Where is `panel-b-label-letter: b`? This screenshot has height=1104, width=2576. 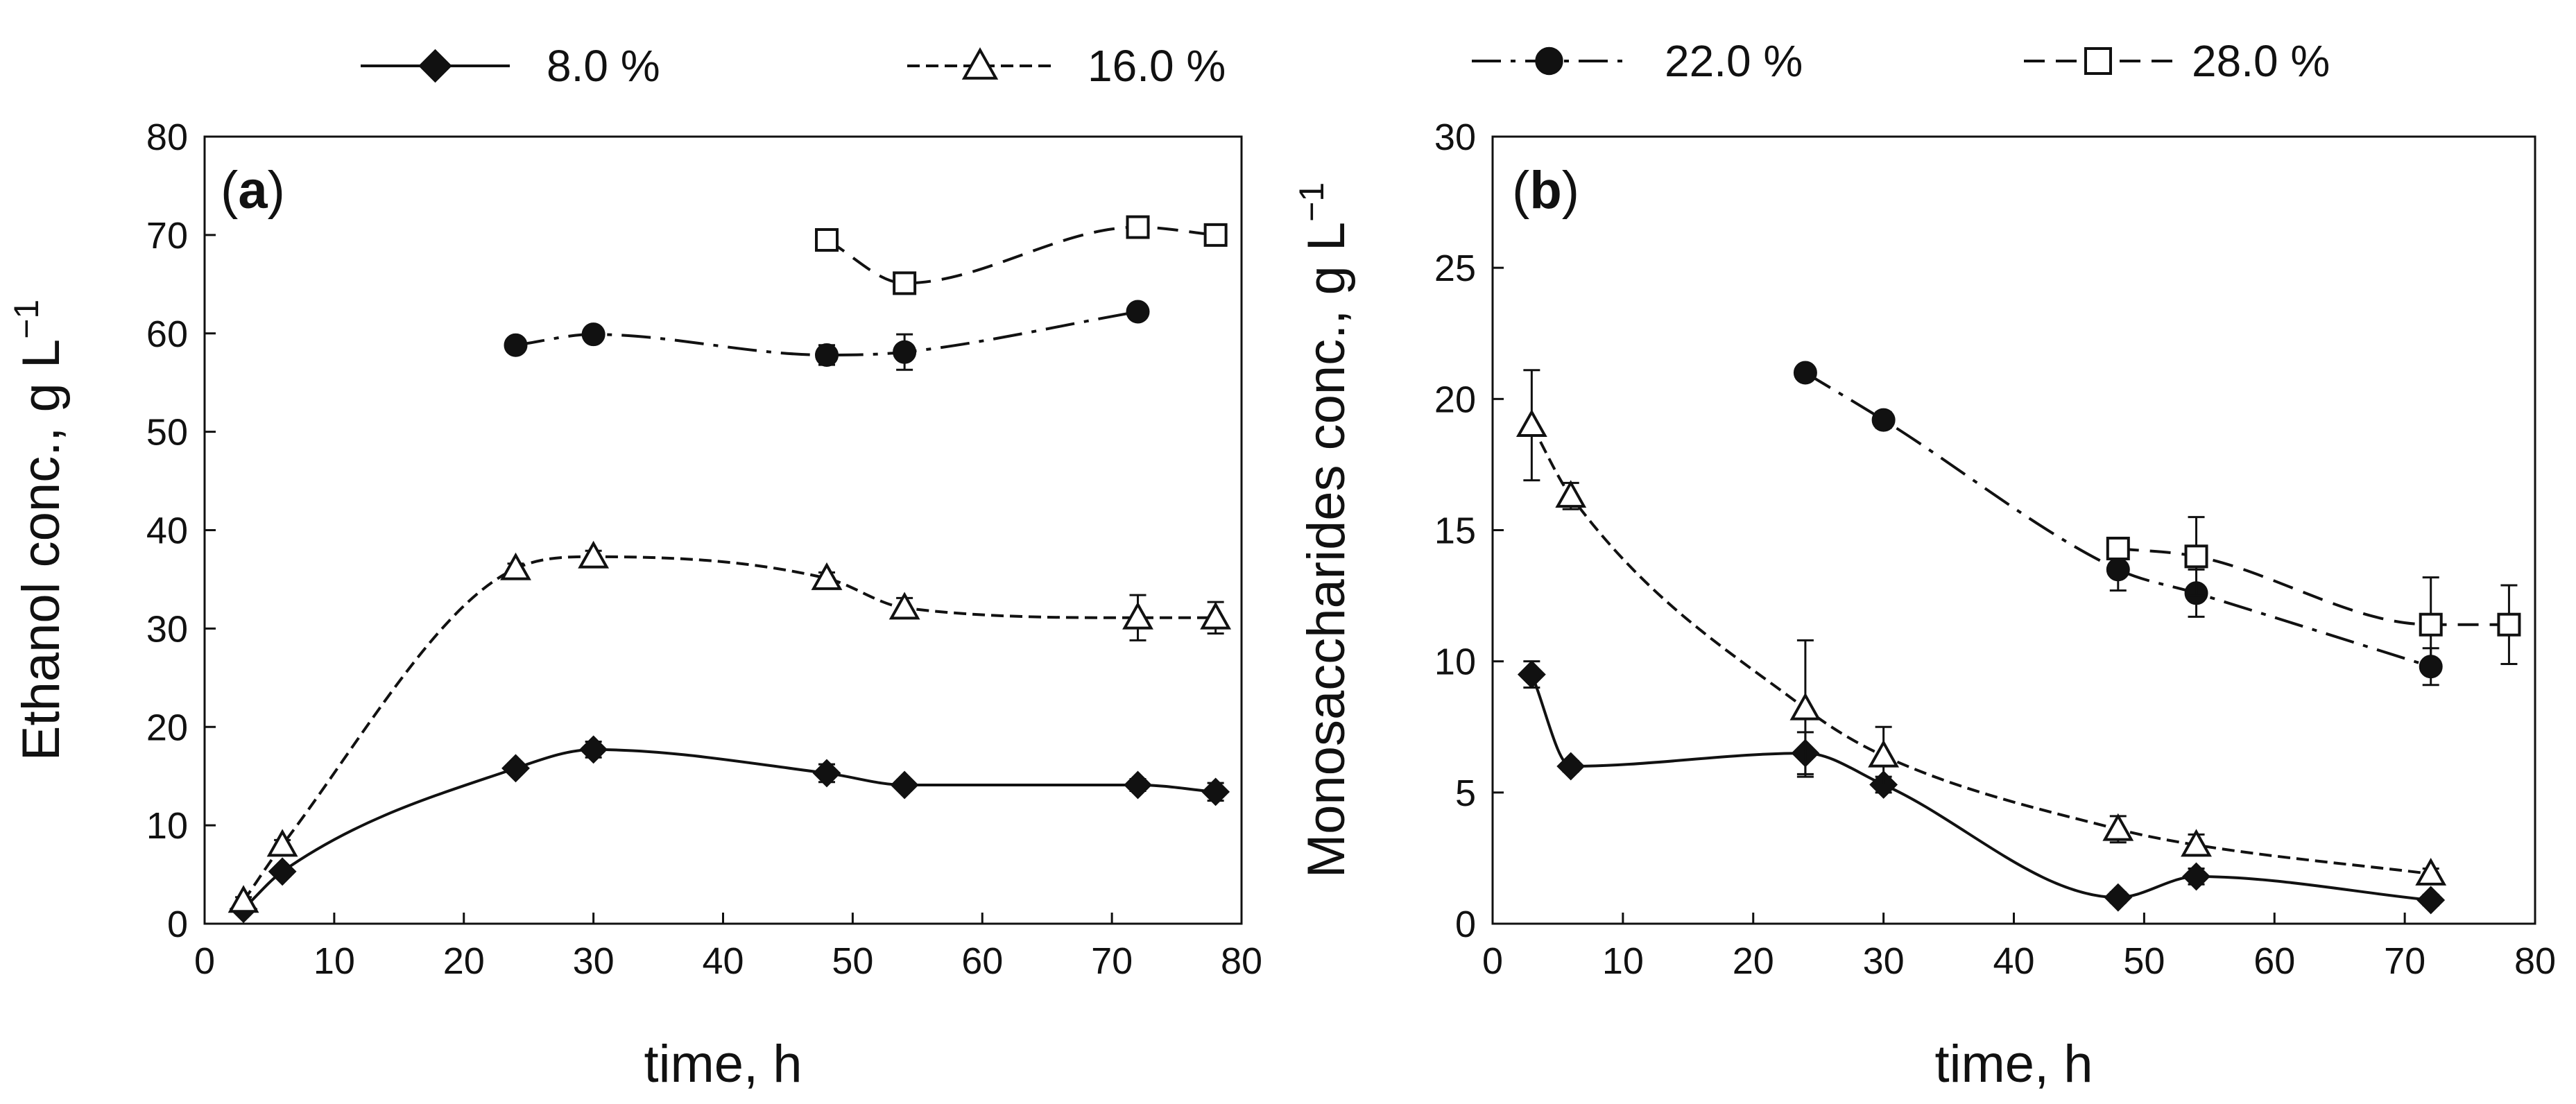
panel-b-label-letter: b is located at coordinates (1545, 190).